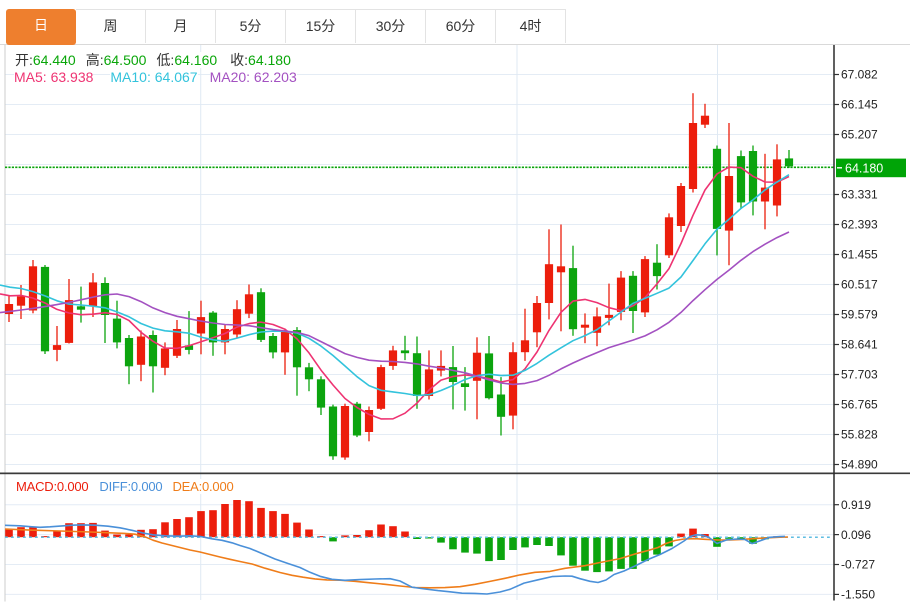 The height and width of the screenshot is (604, 910). What do you see at coordinates (858, 565) in the screenshot?
I see `svg-text: -0.727` at bounding box center [858, 565].